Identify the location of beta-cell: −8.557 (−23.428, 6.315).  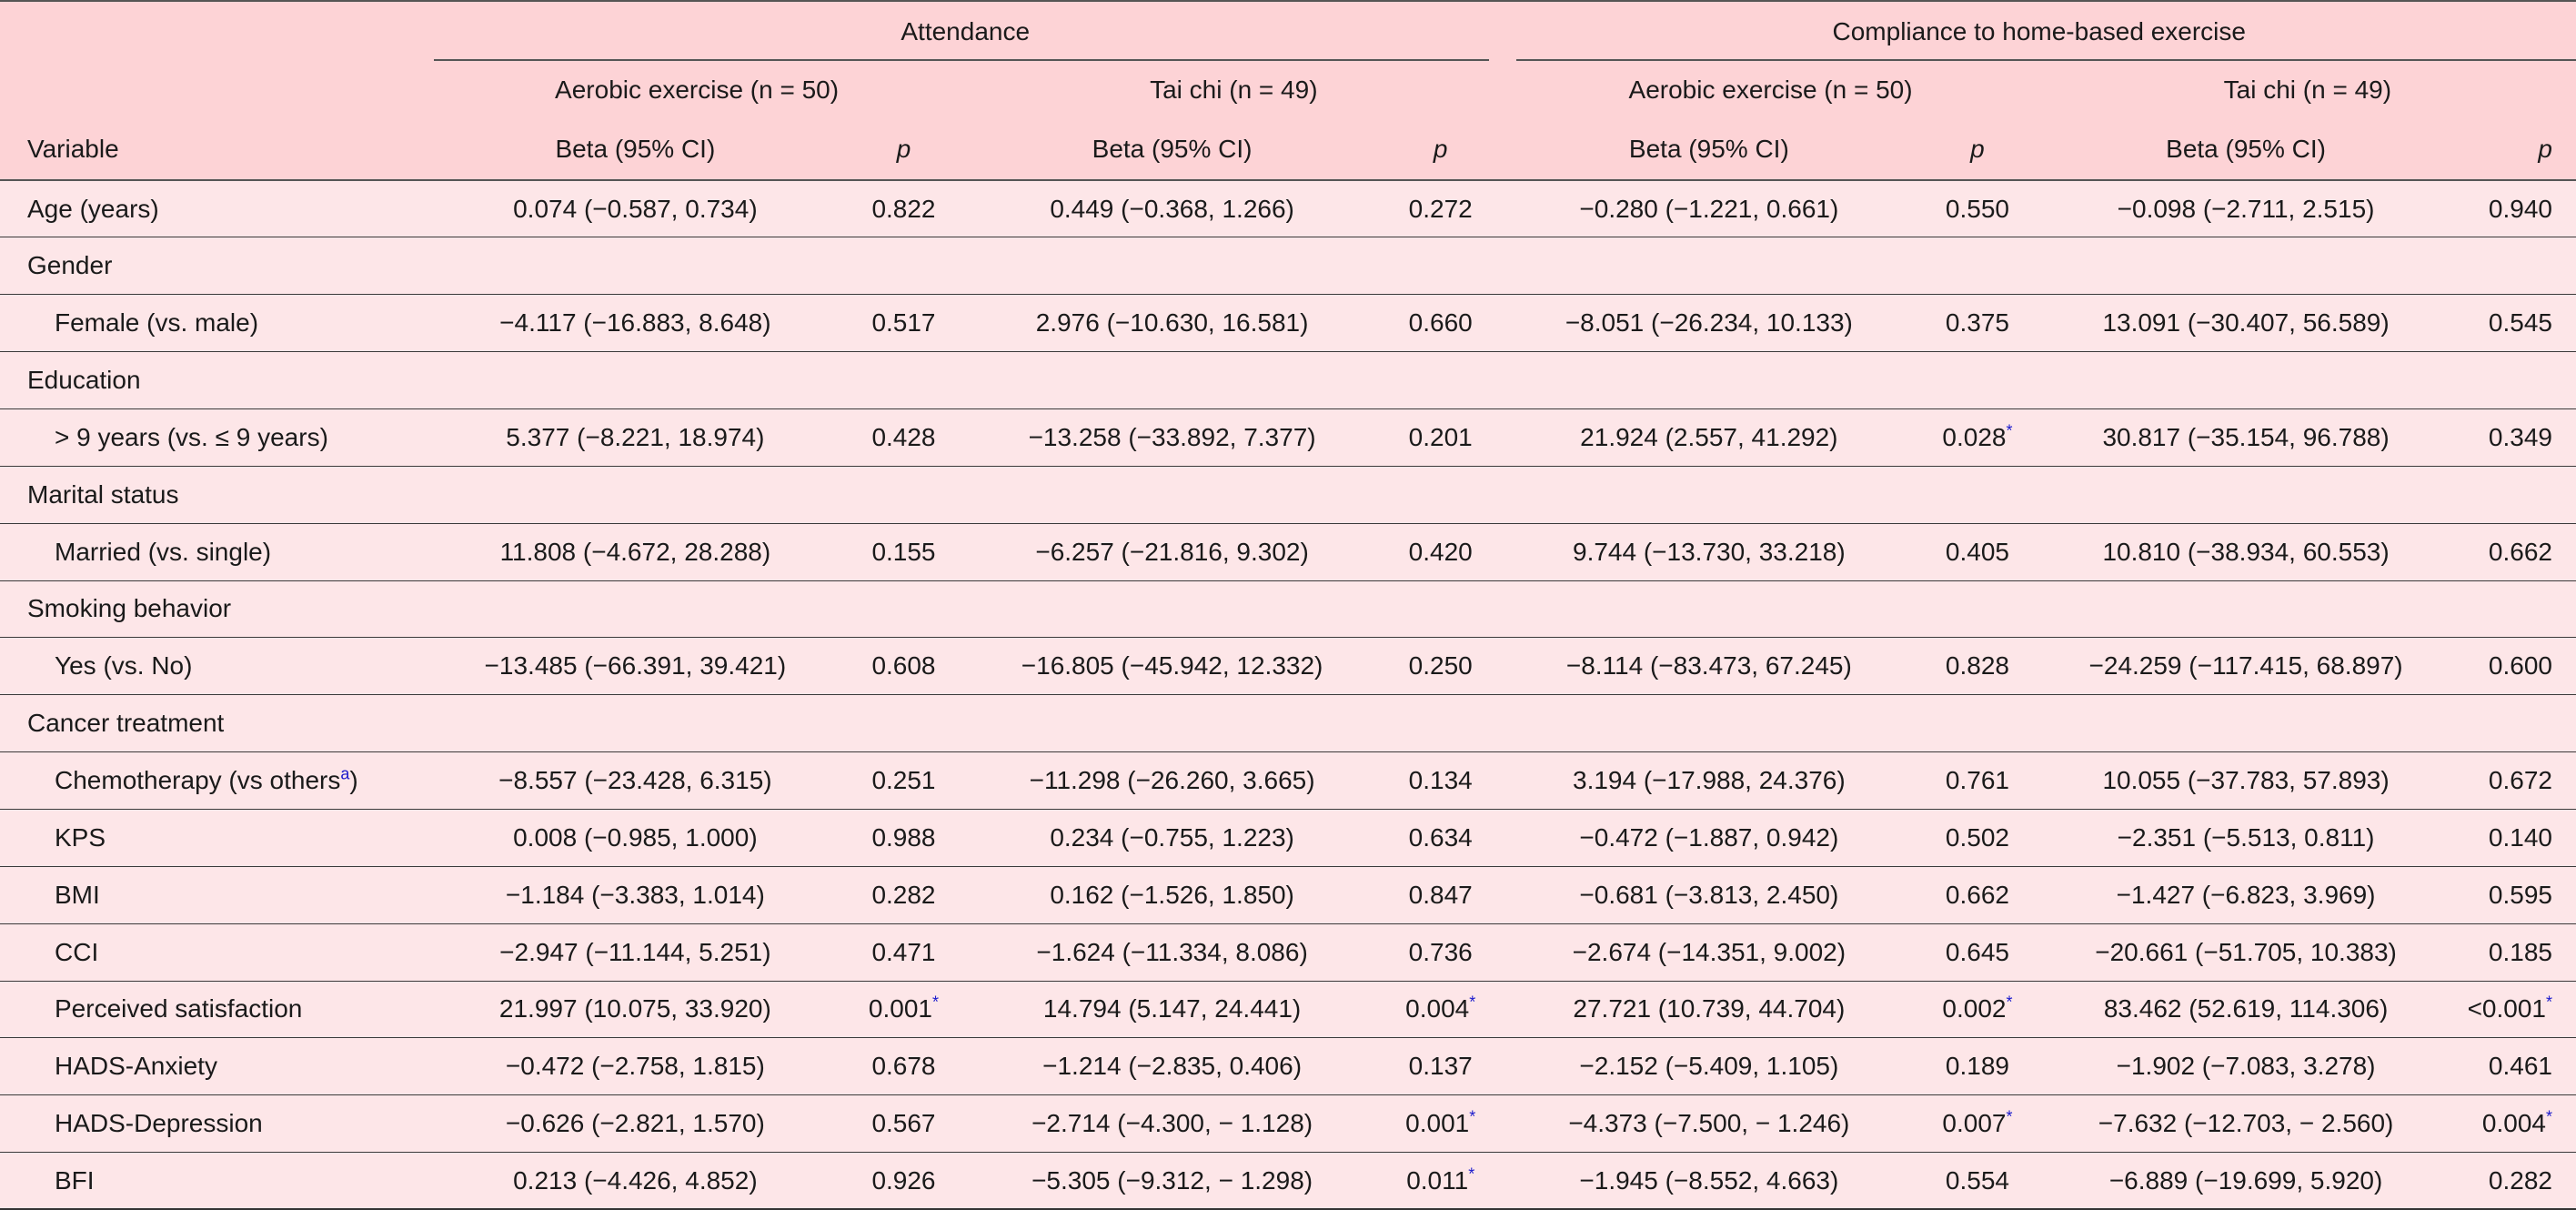
(635, 780).